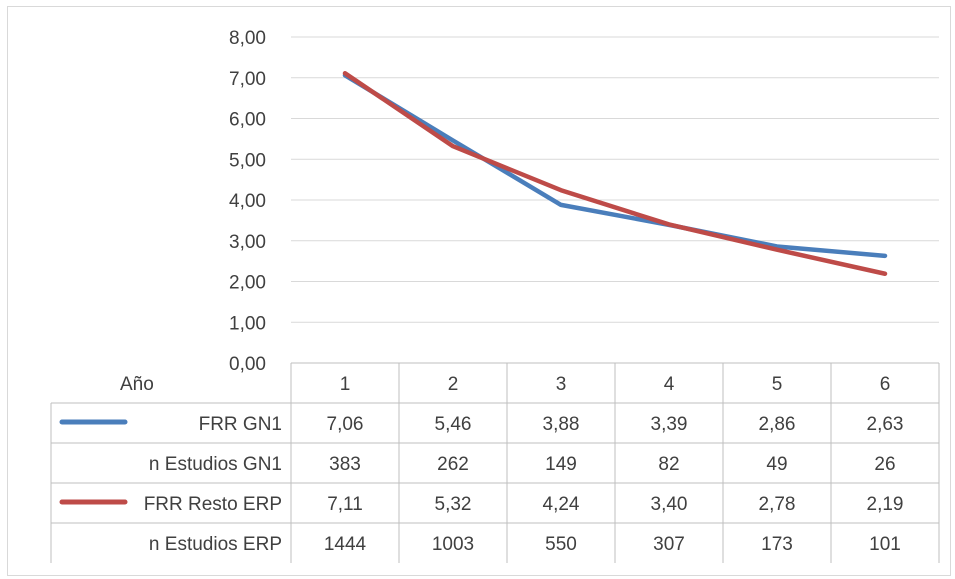  Describe the element at coordinates (345, 464) in the screenshot. I see `table-cell: 383` at that location.